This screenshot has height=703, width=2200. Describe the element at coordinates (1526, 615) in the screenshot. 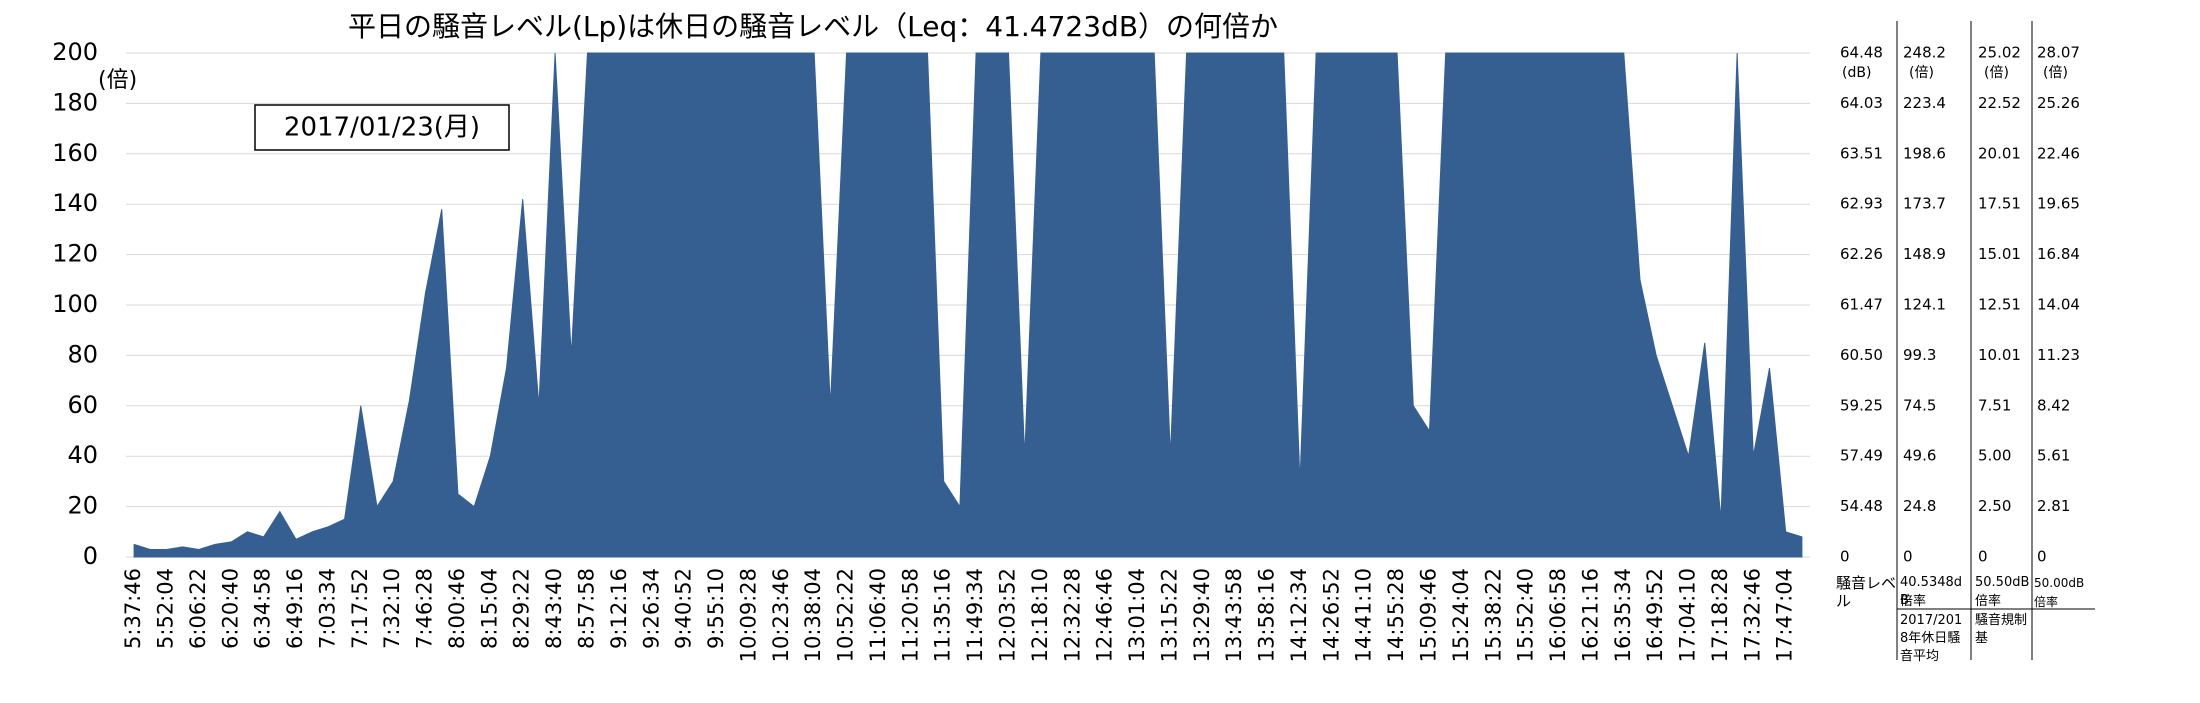

I see `x-tick-label: 15:52:40` at that location.